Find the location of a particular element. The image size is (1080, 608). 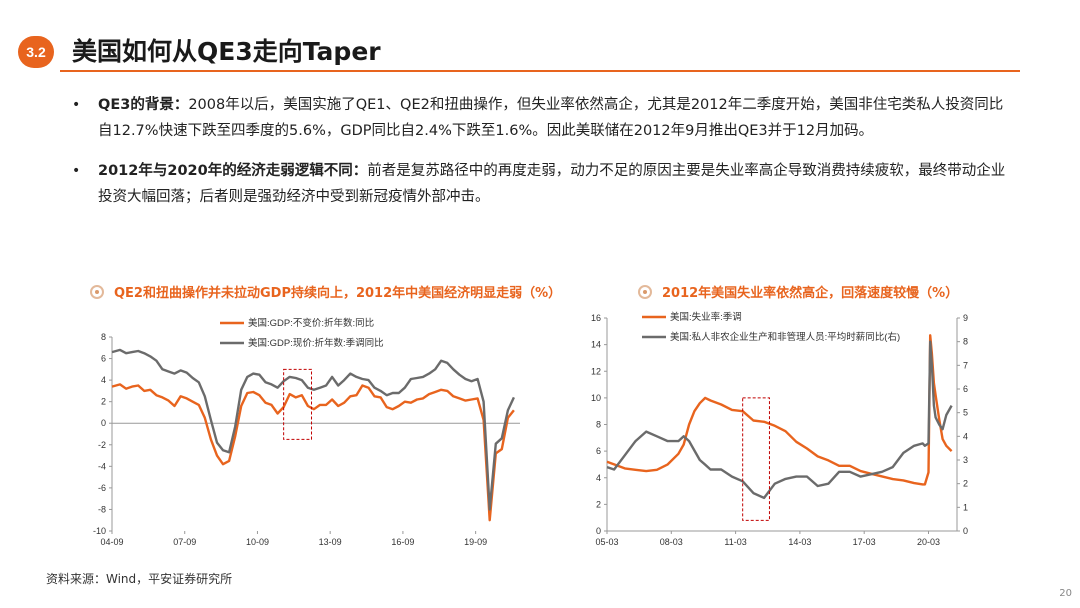

x-tick-label: 08-03 is located at coordinates (671, 542).